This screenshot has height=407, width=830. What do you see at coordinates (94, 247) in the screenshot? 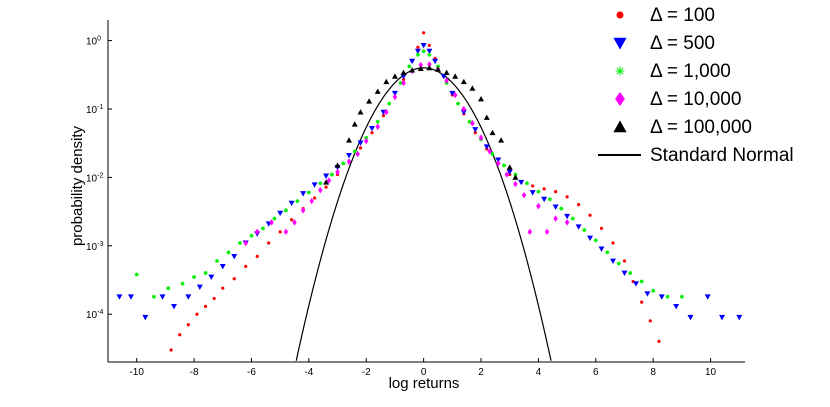
I see `y-tick-label: 10⁻³` at bounding box center [94, 247].